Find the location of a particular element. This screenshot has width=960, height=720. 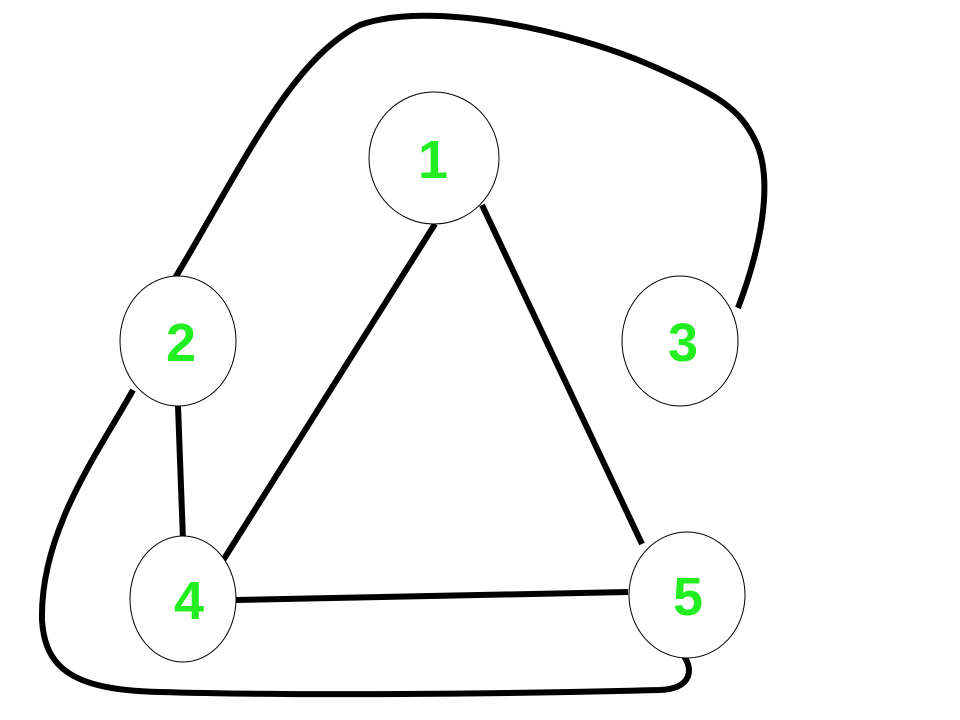

node-4: 4 is located at coordinates (183, 599).